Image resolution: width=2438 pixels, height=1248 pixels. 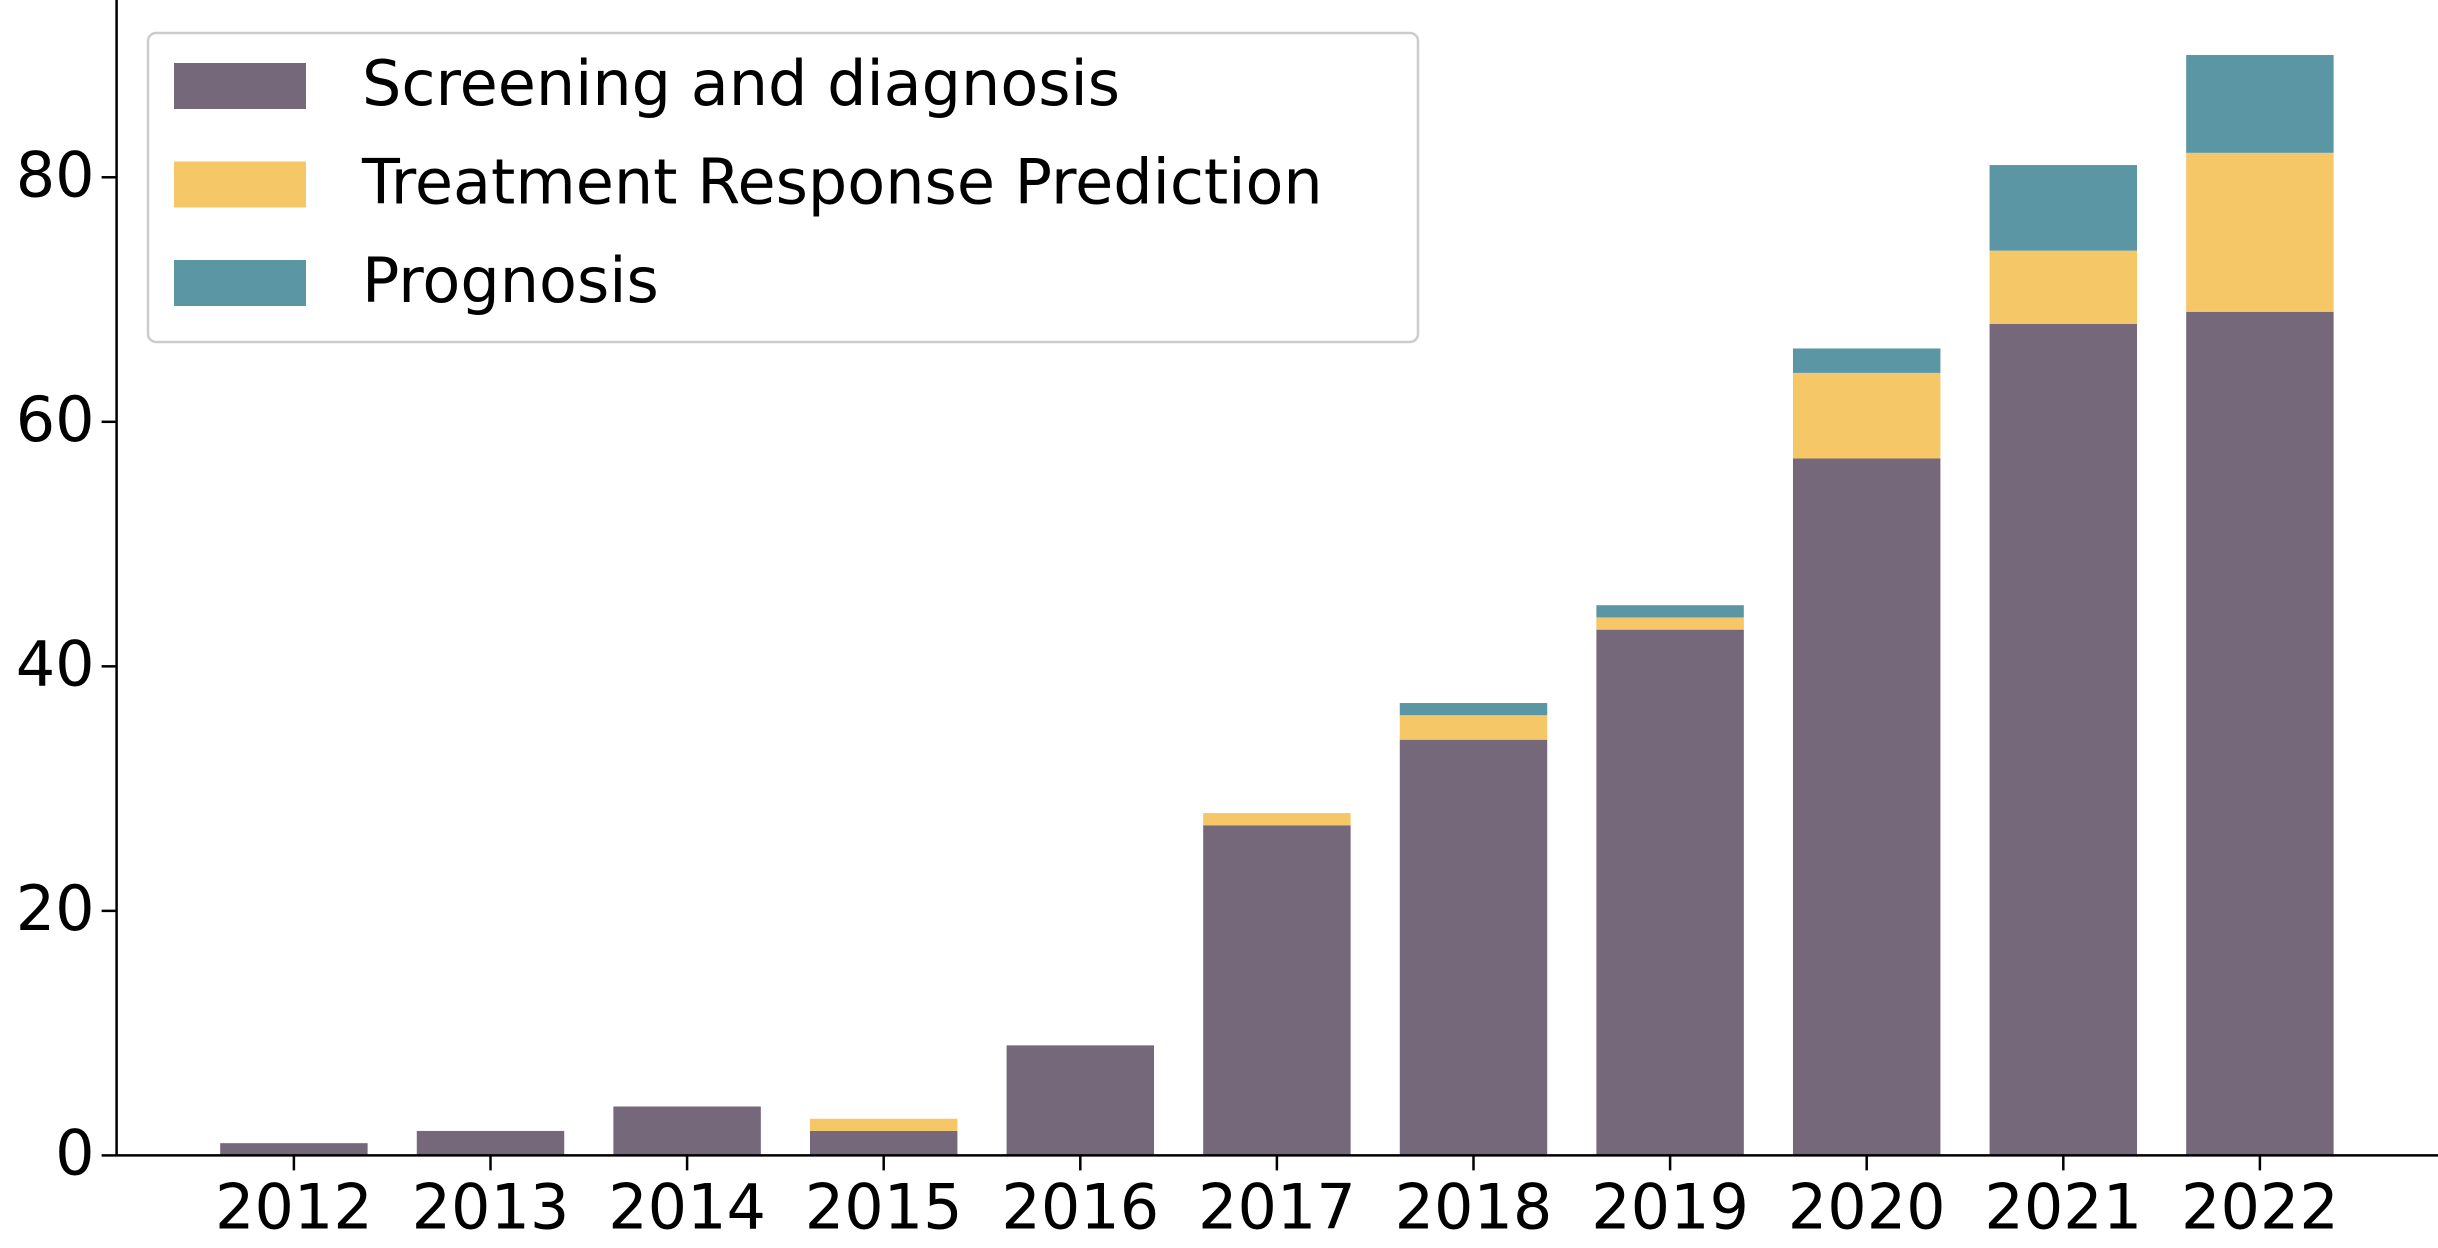 I want to click on x-tick-label: 2014, so click(x=687, y=1206).